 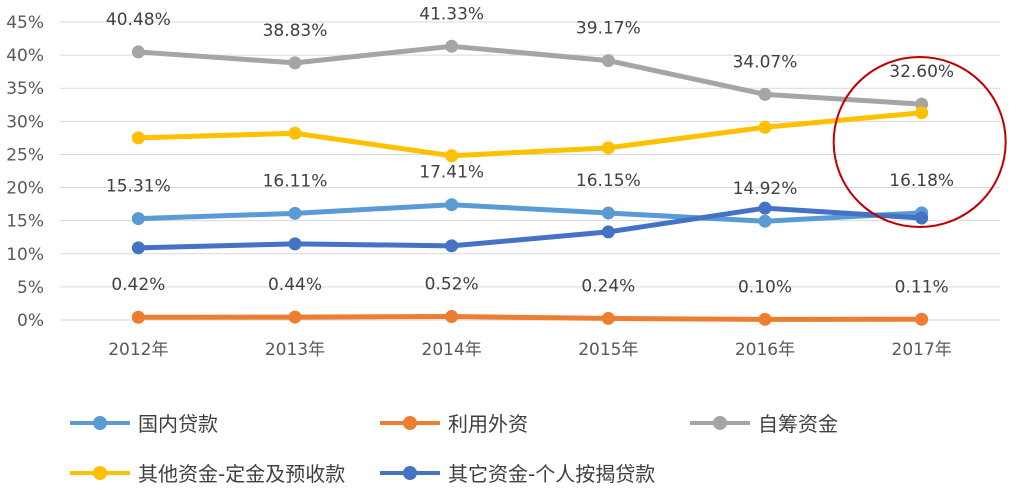 What do you see at coordinates (530, 350) in the screenshot?
I see `x-axis-ticks: 2012年 2013年 2014年 2015年 2016年 2017年` at bounding box center [530, 350].